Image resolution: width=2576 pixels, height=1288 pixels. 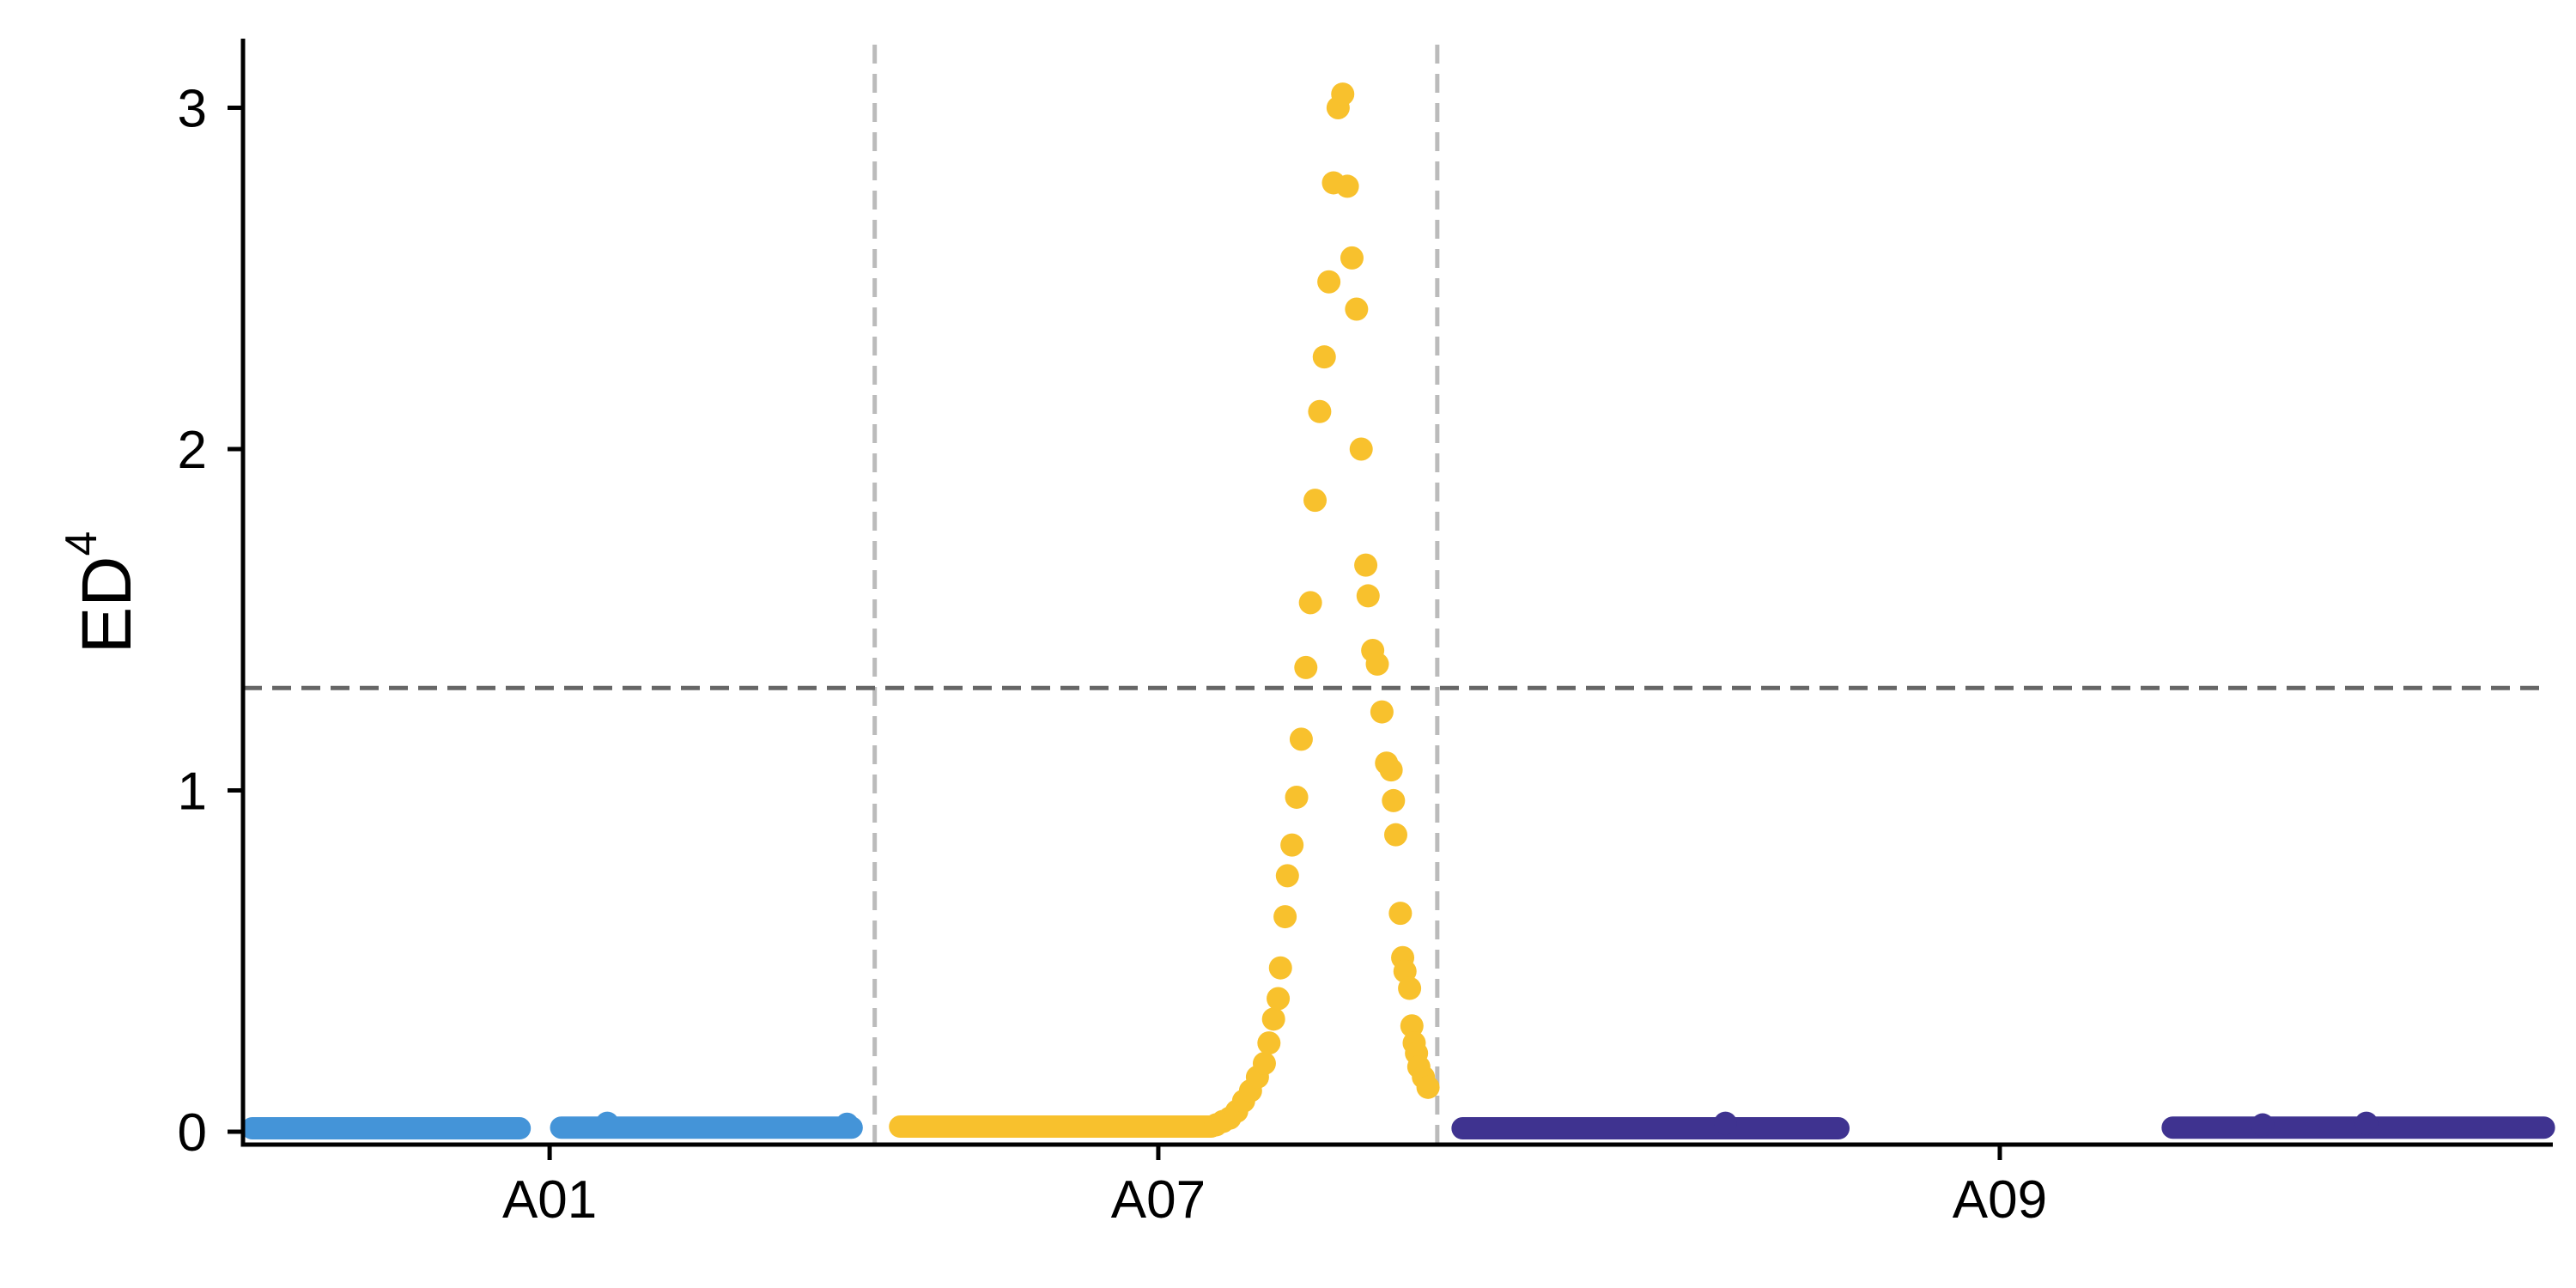 I want to click on x-tick-label-A09: A09, so click(x=2000, y=1200).